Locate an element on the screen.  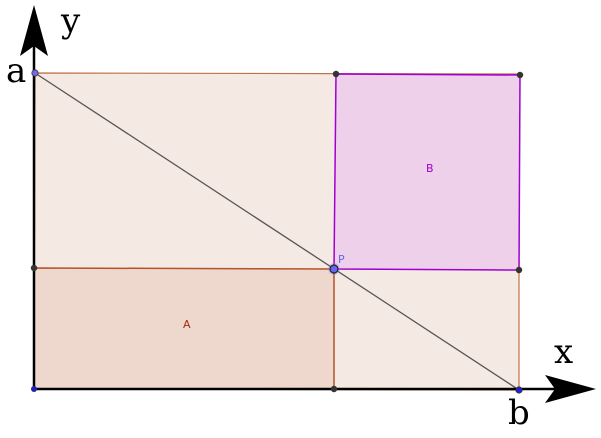
point-b-label: b is located at coordinates (519, 413).